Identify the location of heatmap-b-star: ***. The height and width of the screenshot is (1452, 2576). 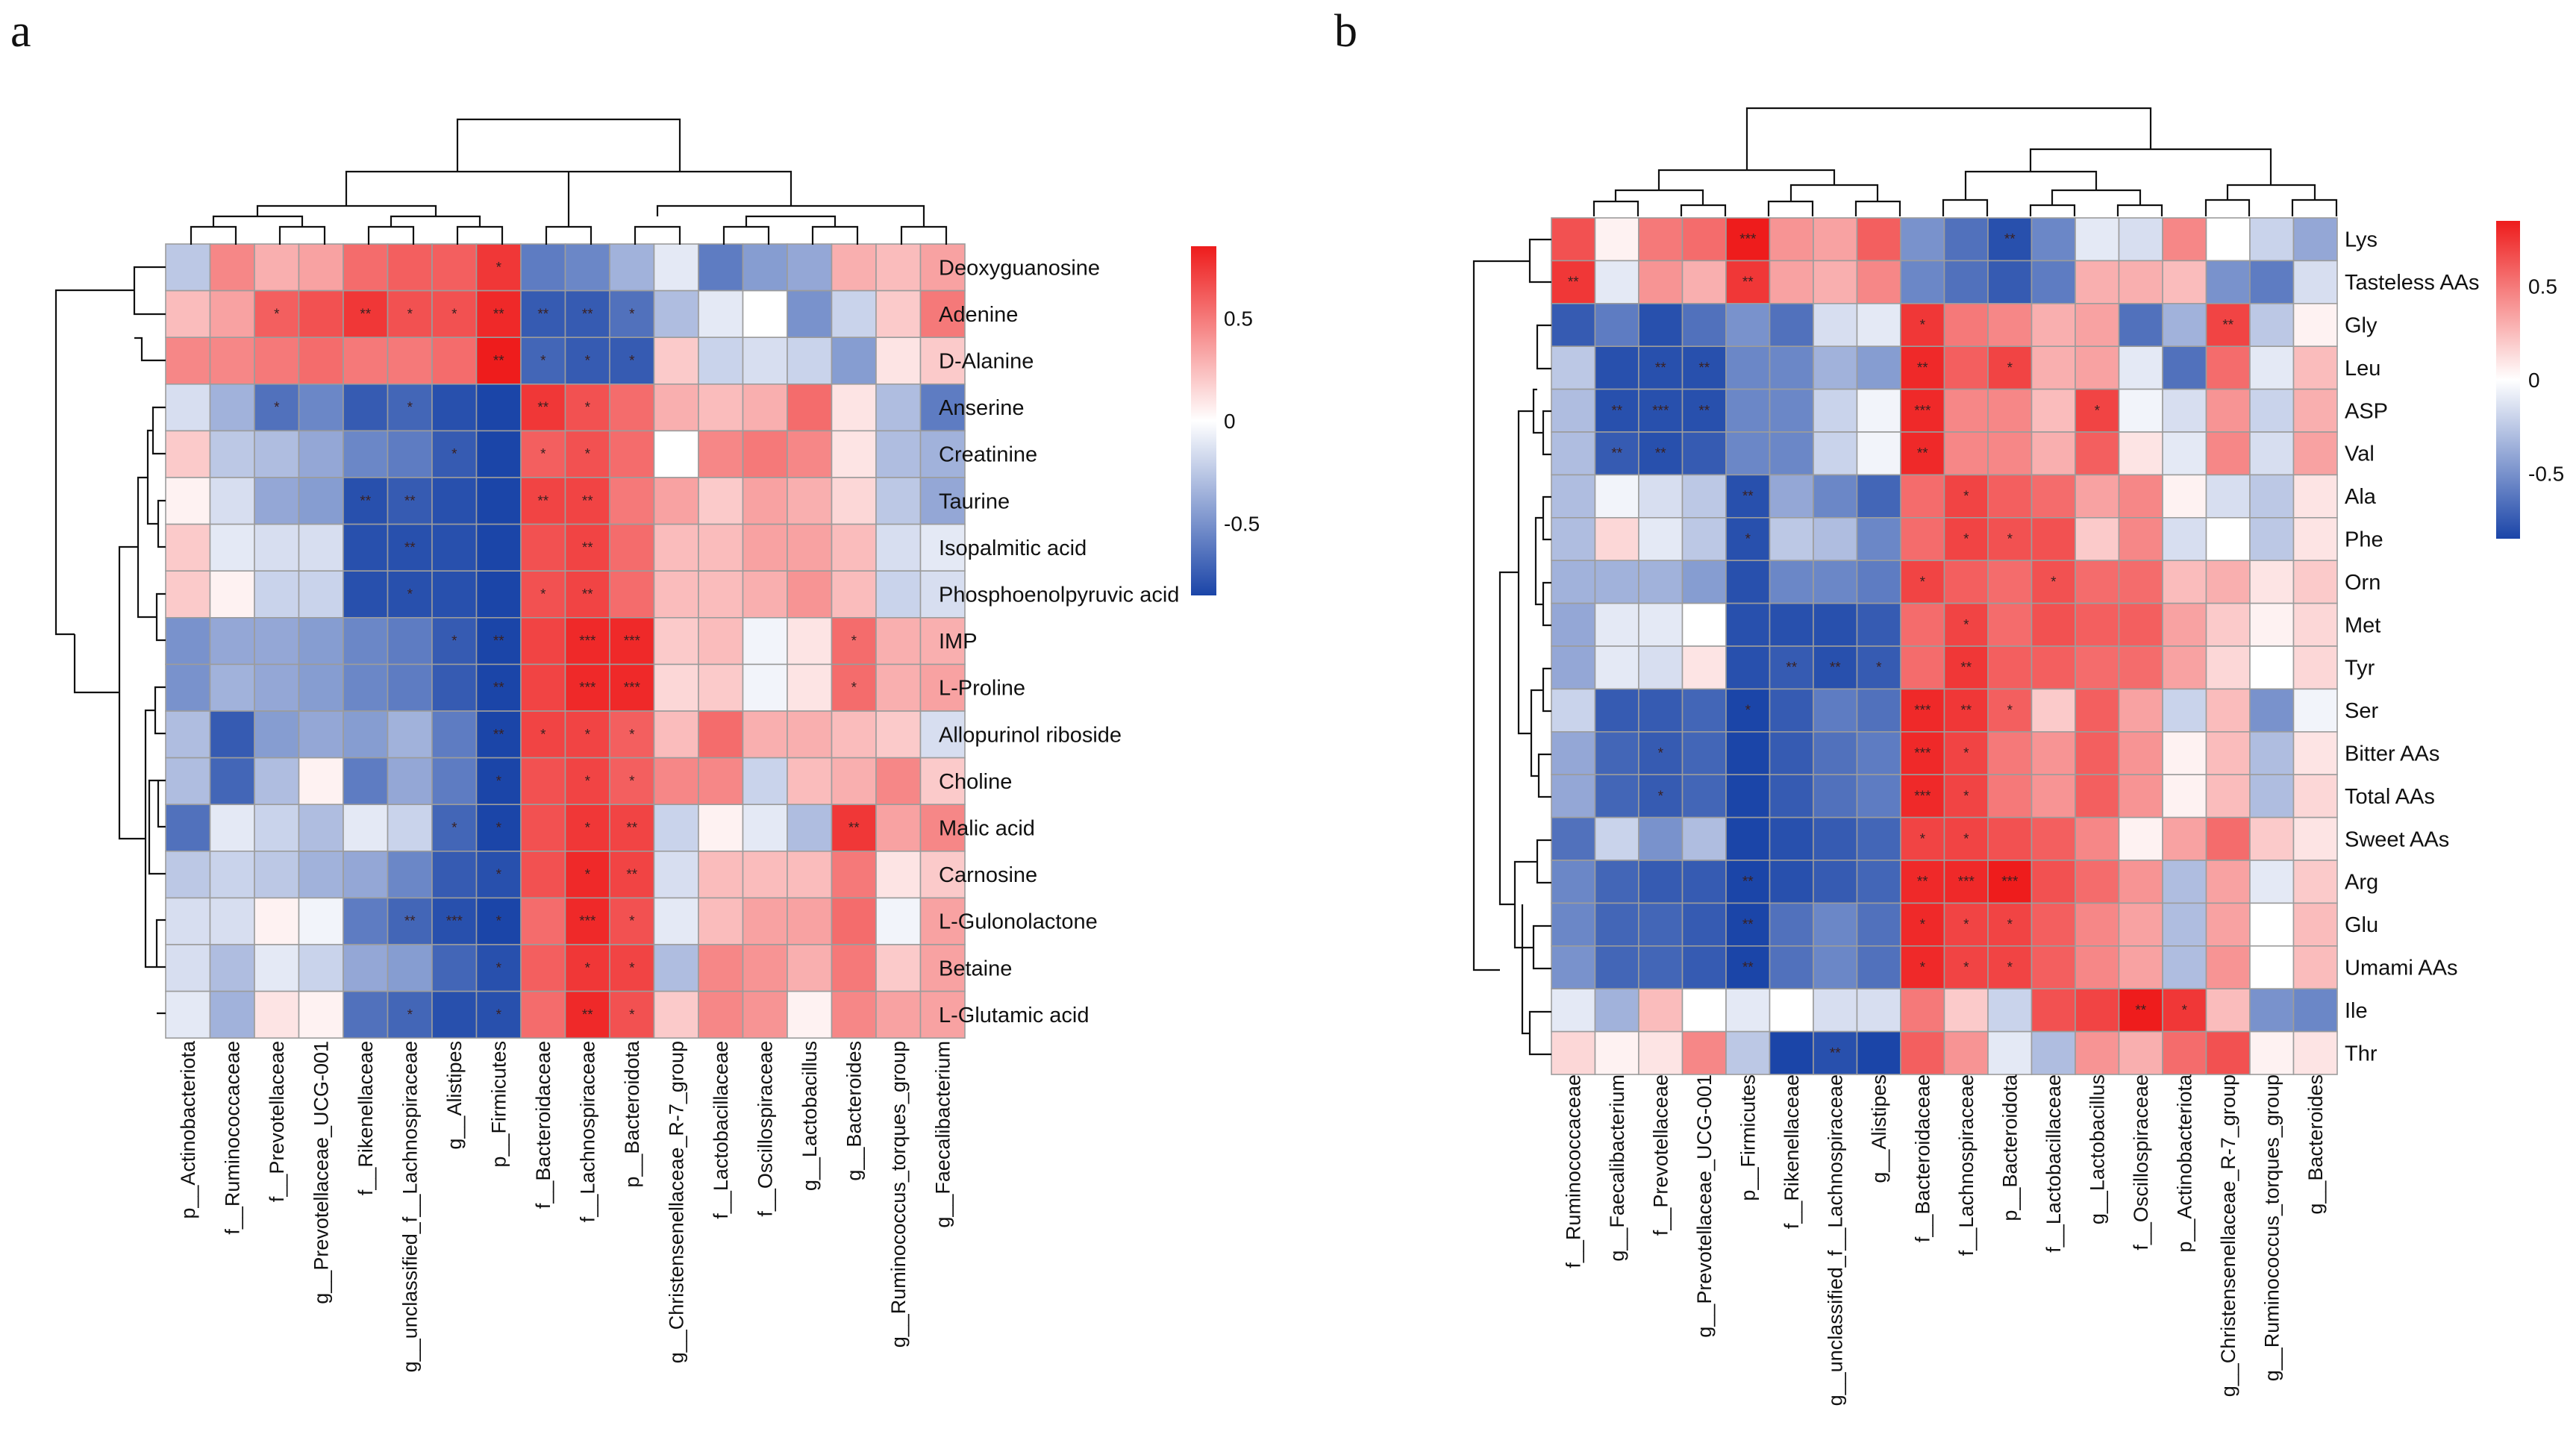
(1660, 411).